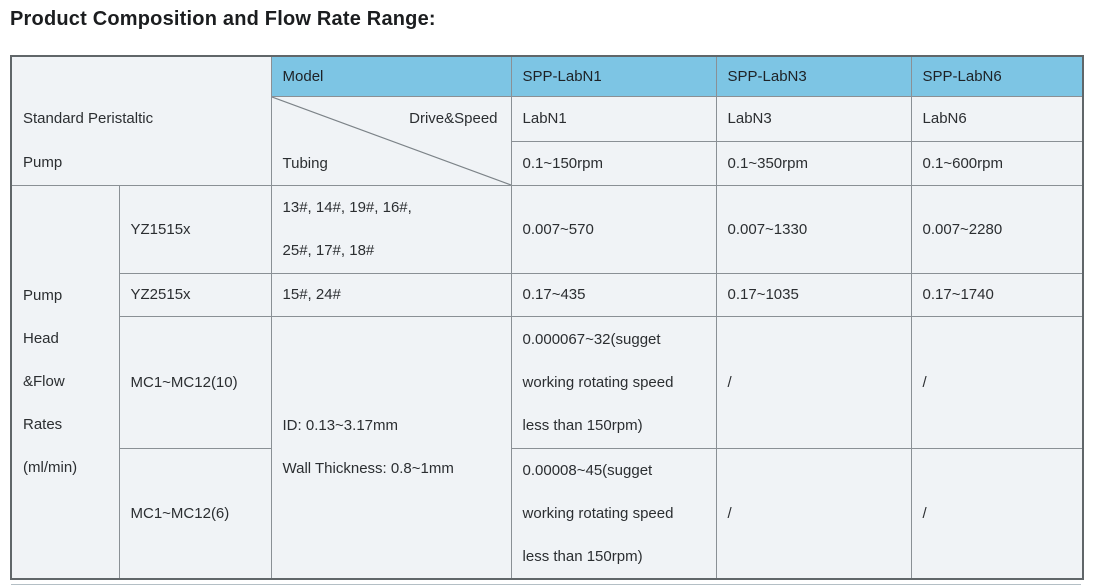 The height and width of the screenshot is (588, 1094). What do you see at coordinates (391, 229) in the screenshot?
I see `cell-tubing-yz1515x: 13#, 14#, 19#, 16#, 25#, 17#, 18#` at bounding box center [391, 229].